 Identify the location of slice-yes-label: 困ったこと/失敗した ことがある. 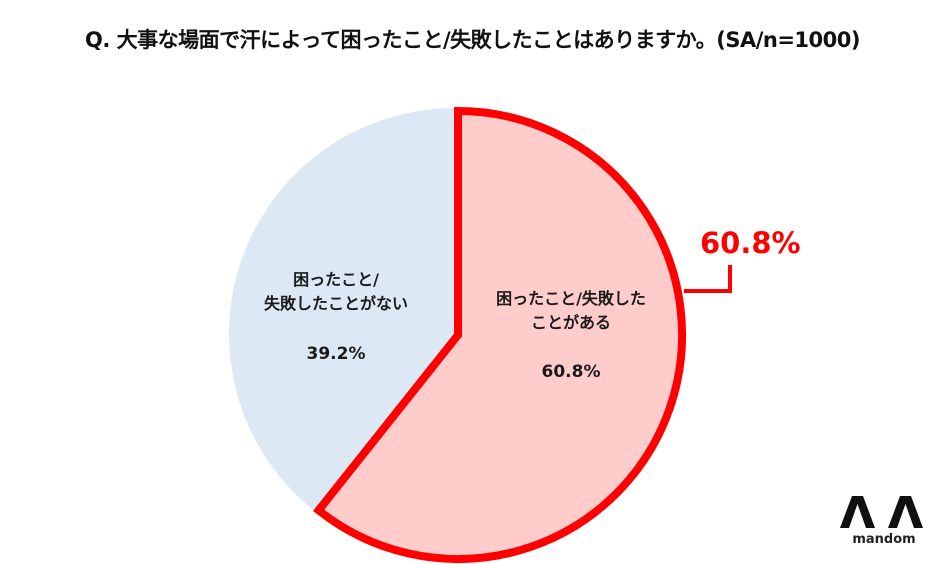
(571, 311).